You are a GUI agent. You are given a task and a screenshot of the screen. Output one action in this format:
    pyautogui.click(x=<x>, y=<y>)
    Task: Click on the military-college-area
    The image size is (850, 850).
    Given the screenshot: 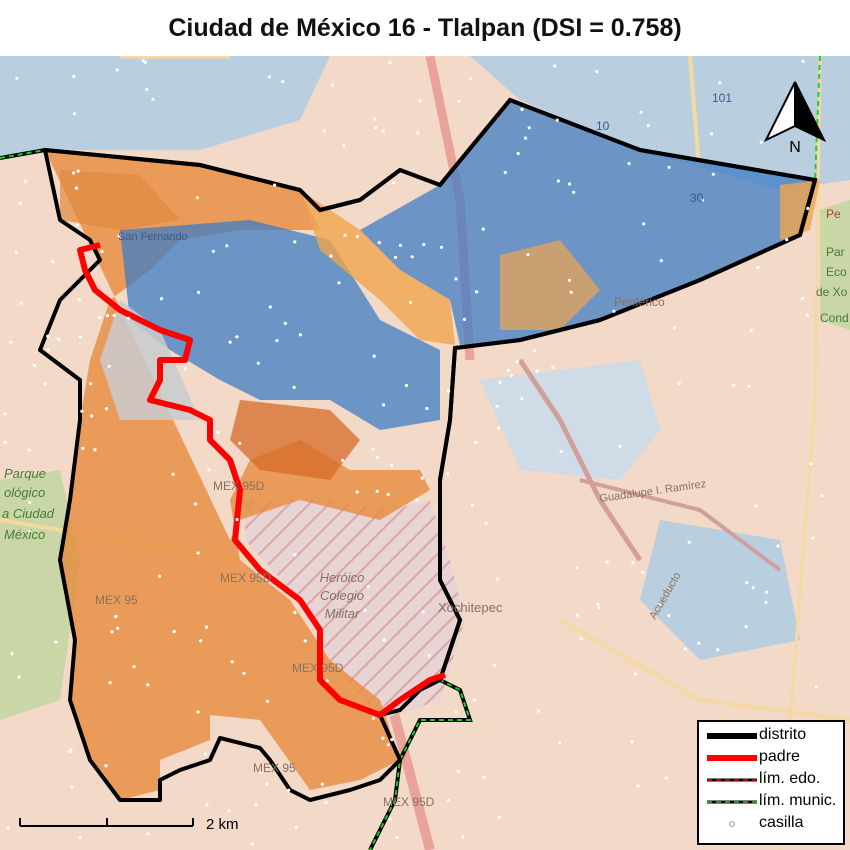 What is the action you would take?
    pyautogui.click(x=355, y=610)
    